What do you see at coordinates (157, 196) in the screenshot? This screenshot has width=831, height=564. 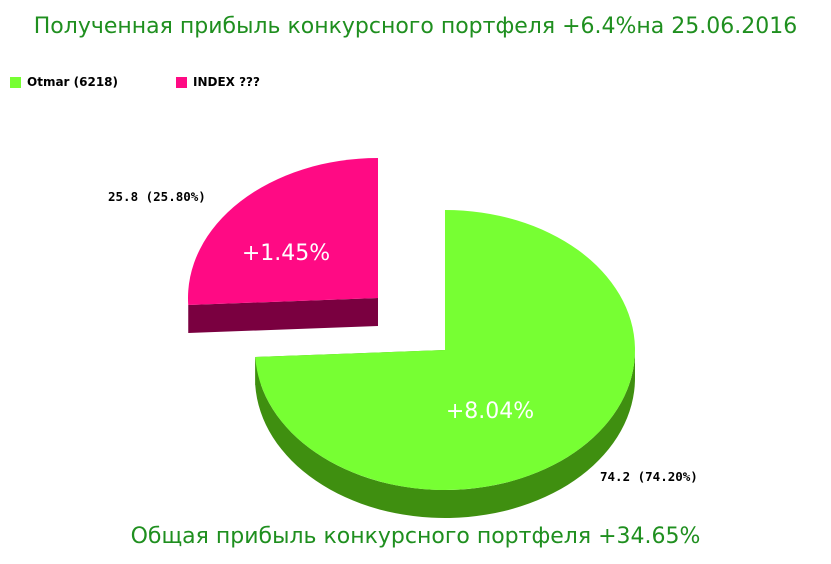 I see `data-label-index: 25.8 (25.80%)` at bounding box center [157, 196].